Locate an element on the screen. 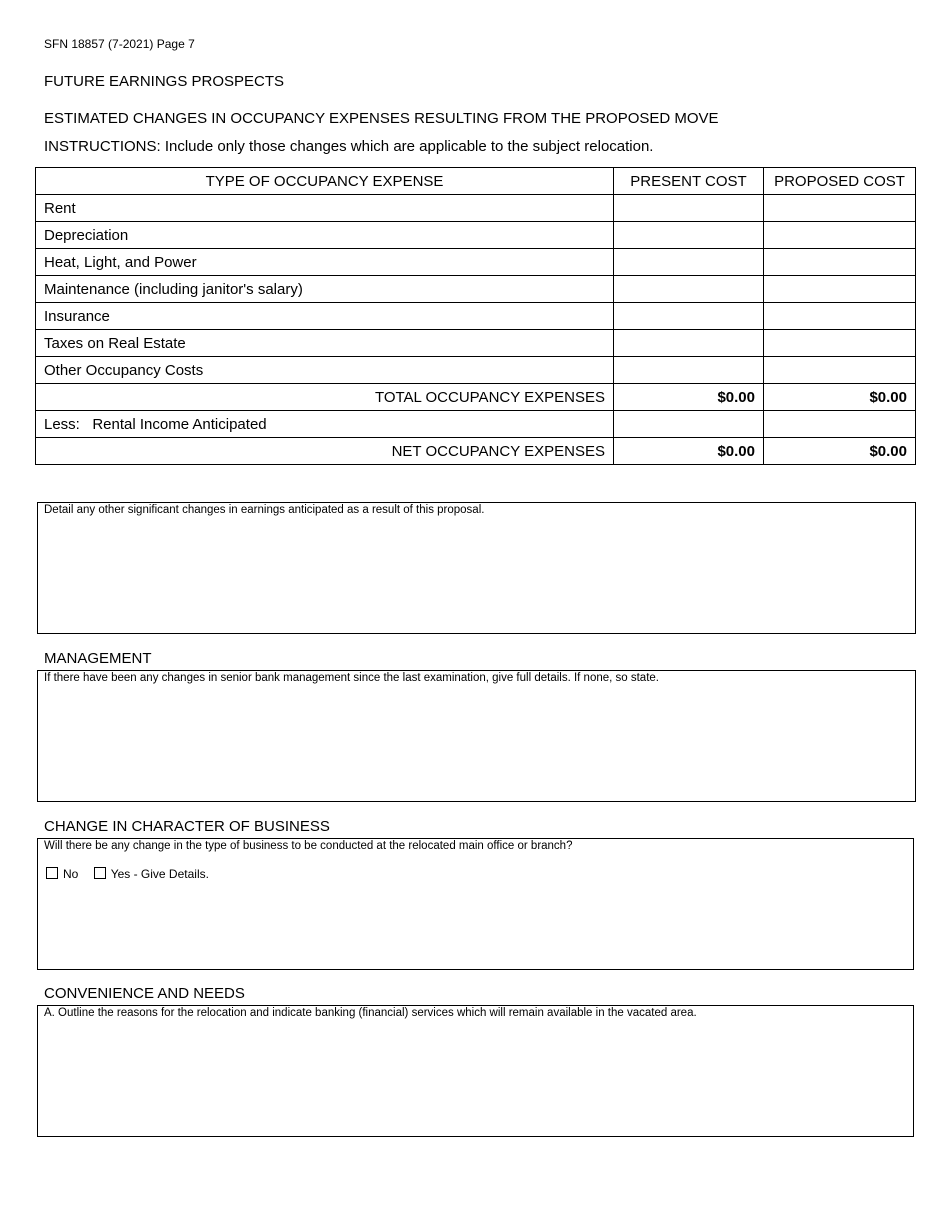 The image size is (950, 1230). expense-label: Insurance is located at coordinates (324, 316).